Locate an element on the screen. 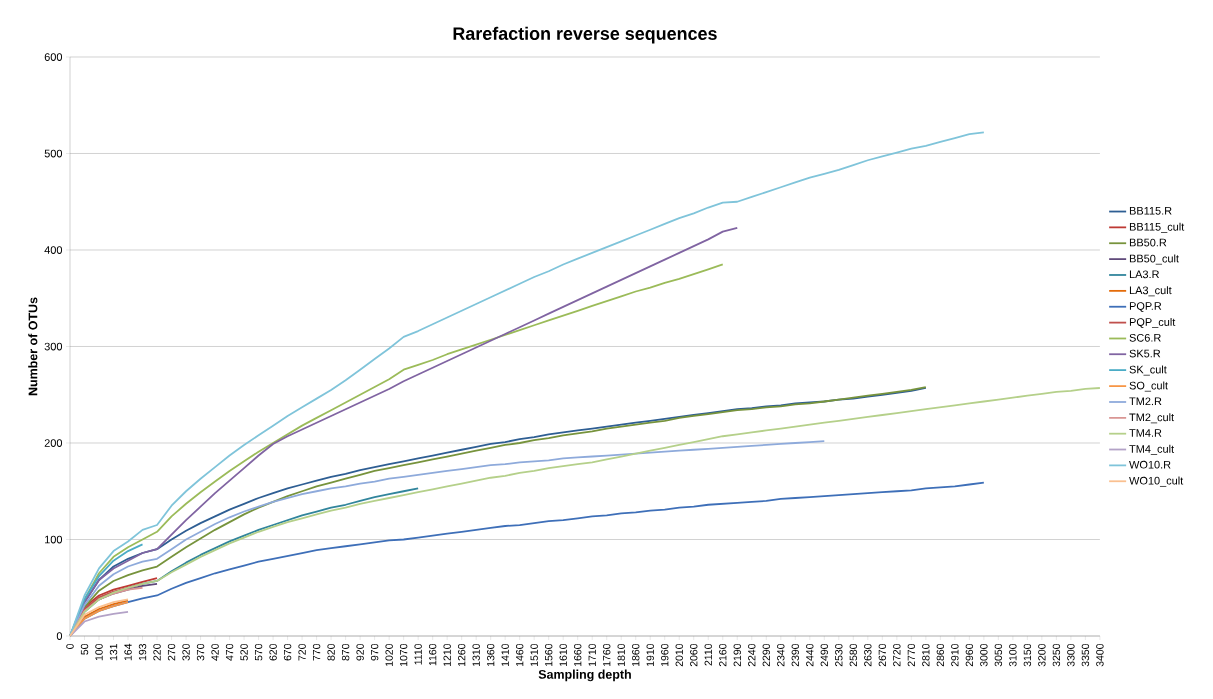 The width and height of the screenshot is (1213, 699). legend-label: SO_cult is located at coordinates (1148, 386).